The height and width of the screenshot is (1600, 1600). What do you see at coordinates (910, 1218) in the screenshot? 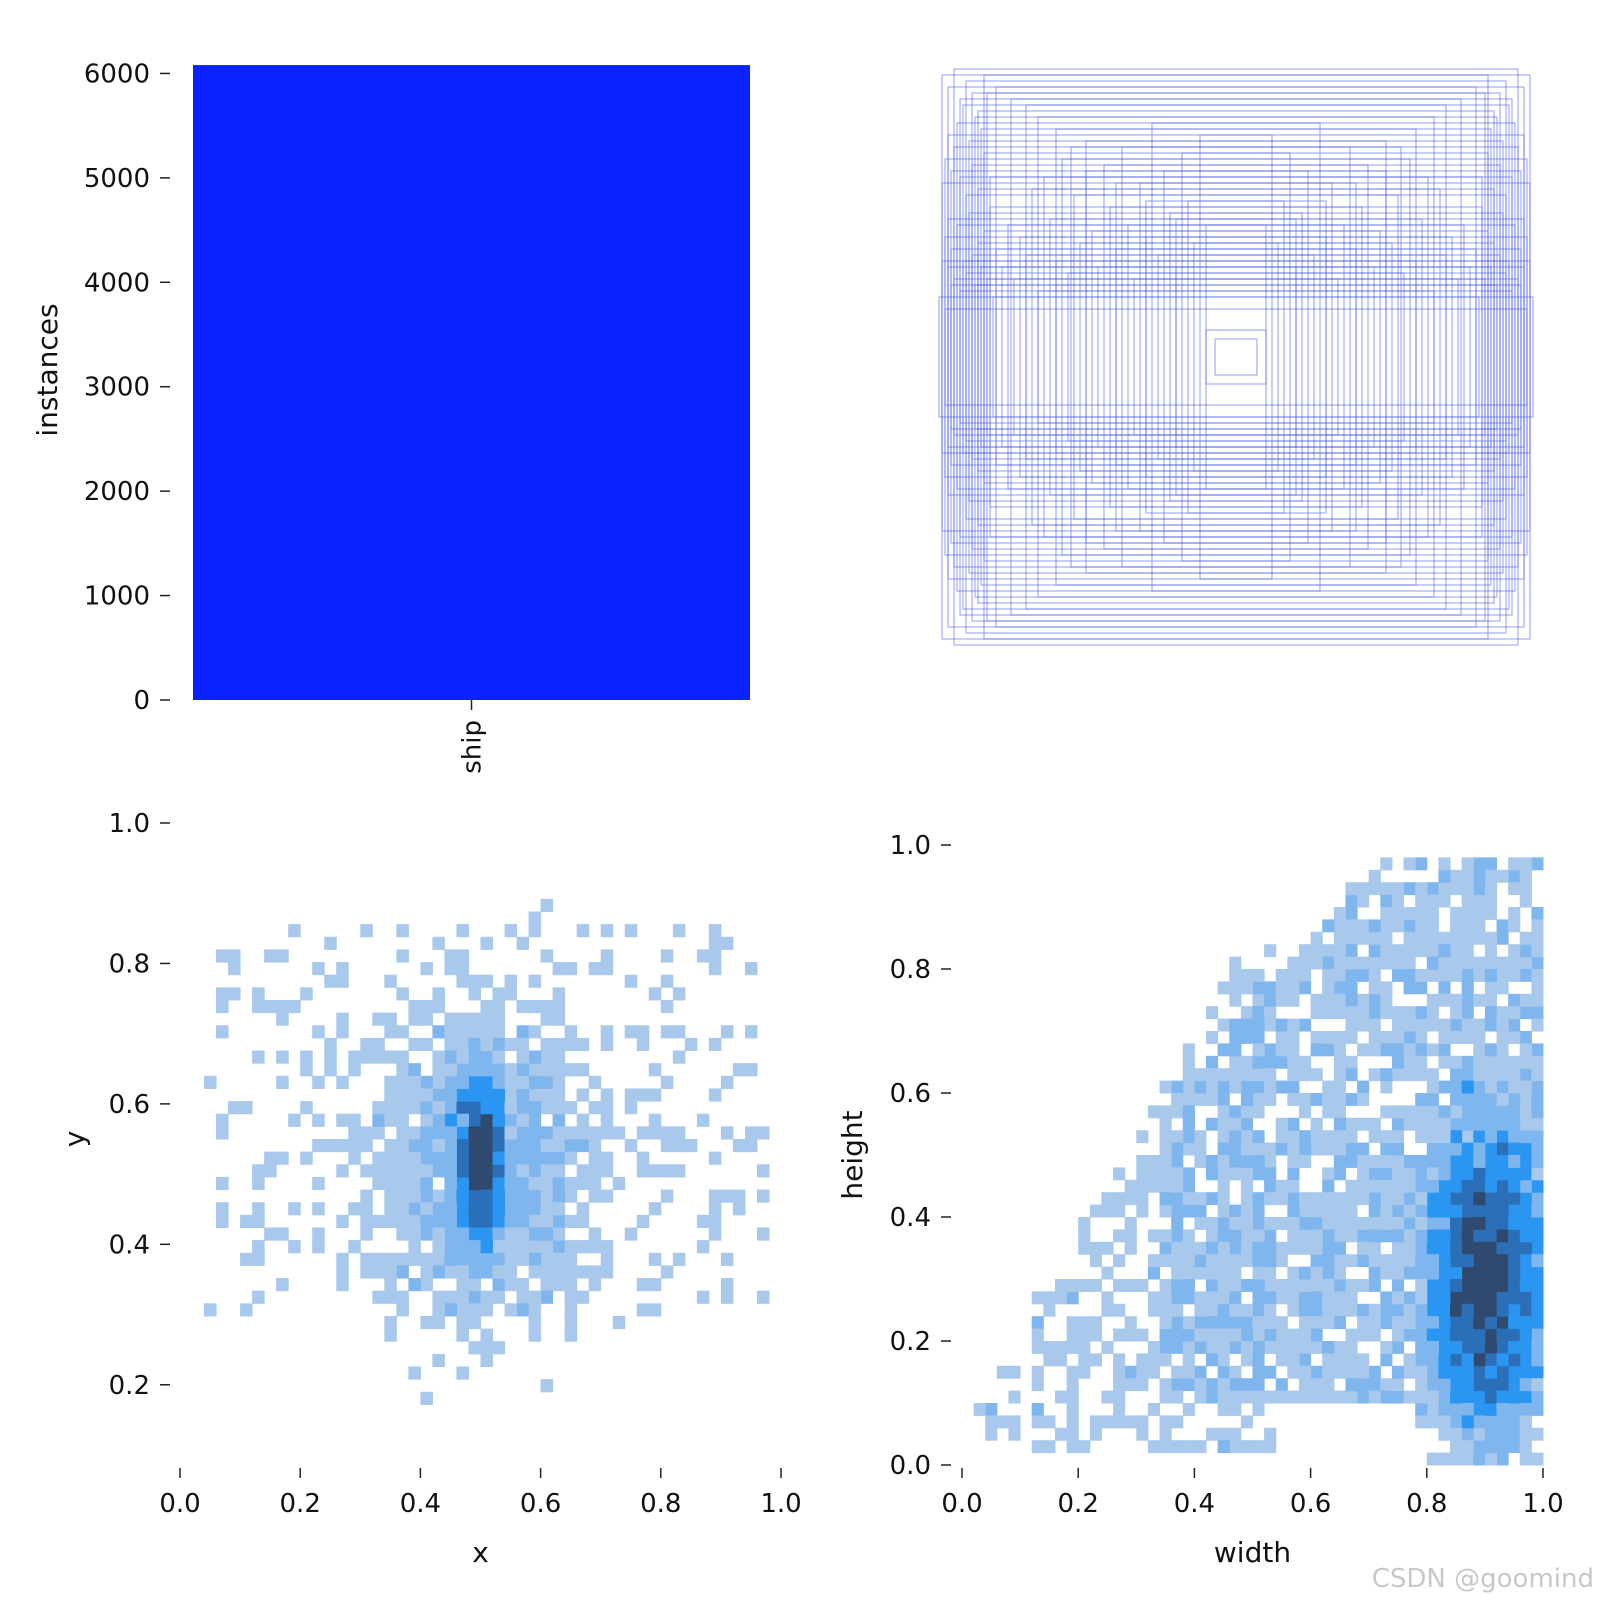
I see `y-tick-label: 0.4` at bounding box center [910, 1218].